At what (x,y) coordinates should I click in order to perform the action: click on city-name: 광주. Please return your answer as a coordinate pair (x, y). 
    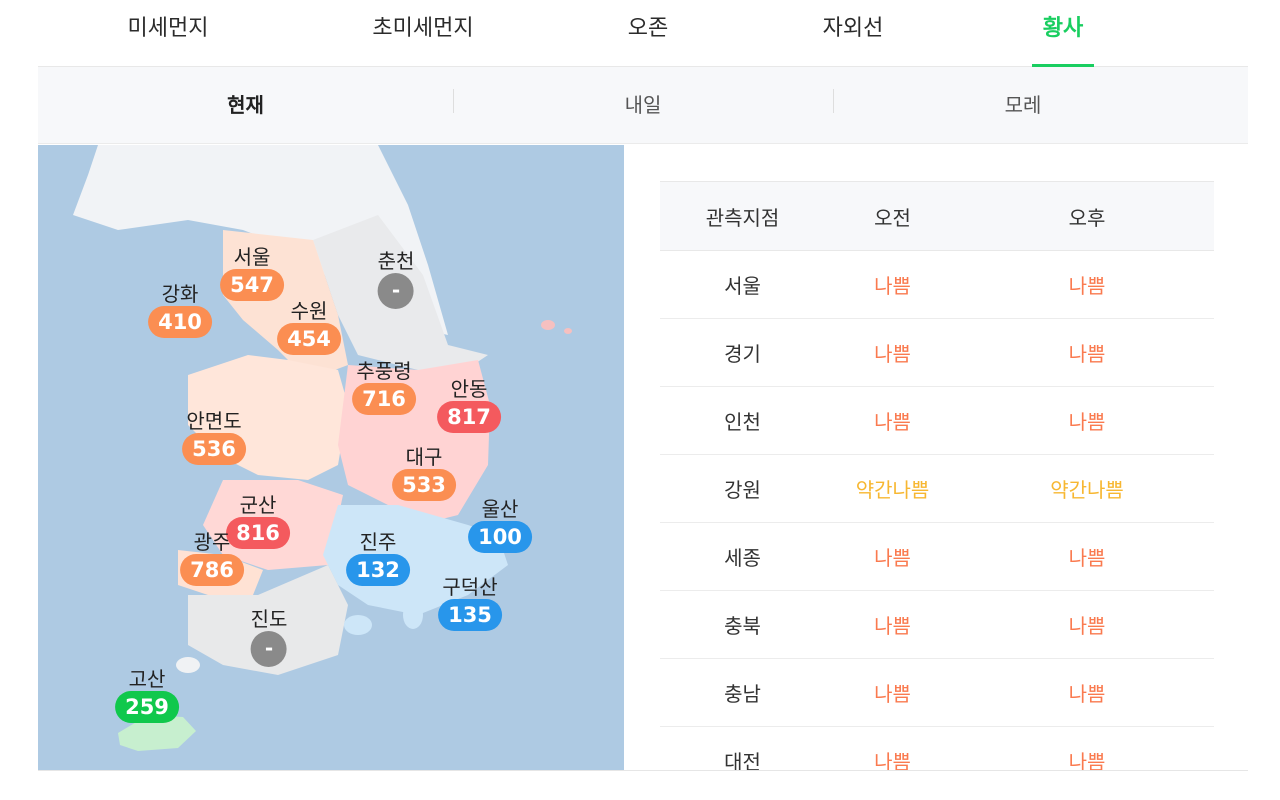
    Looking at the image, I should click on (212, 542).